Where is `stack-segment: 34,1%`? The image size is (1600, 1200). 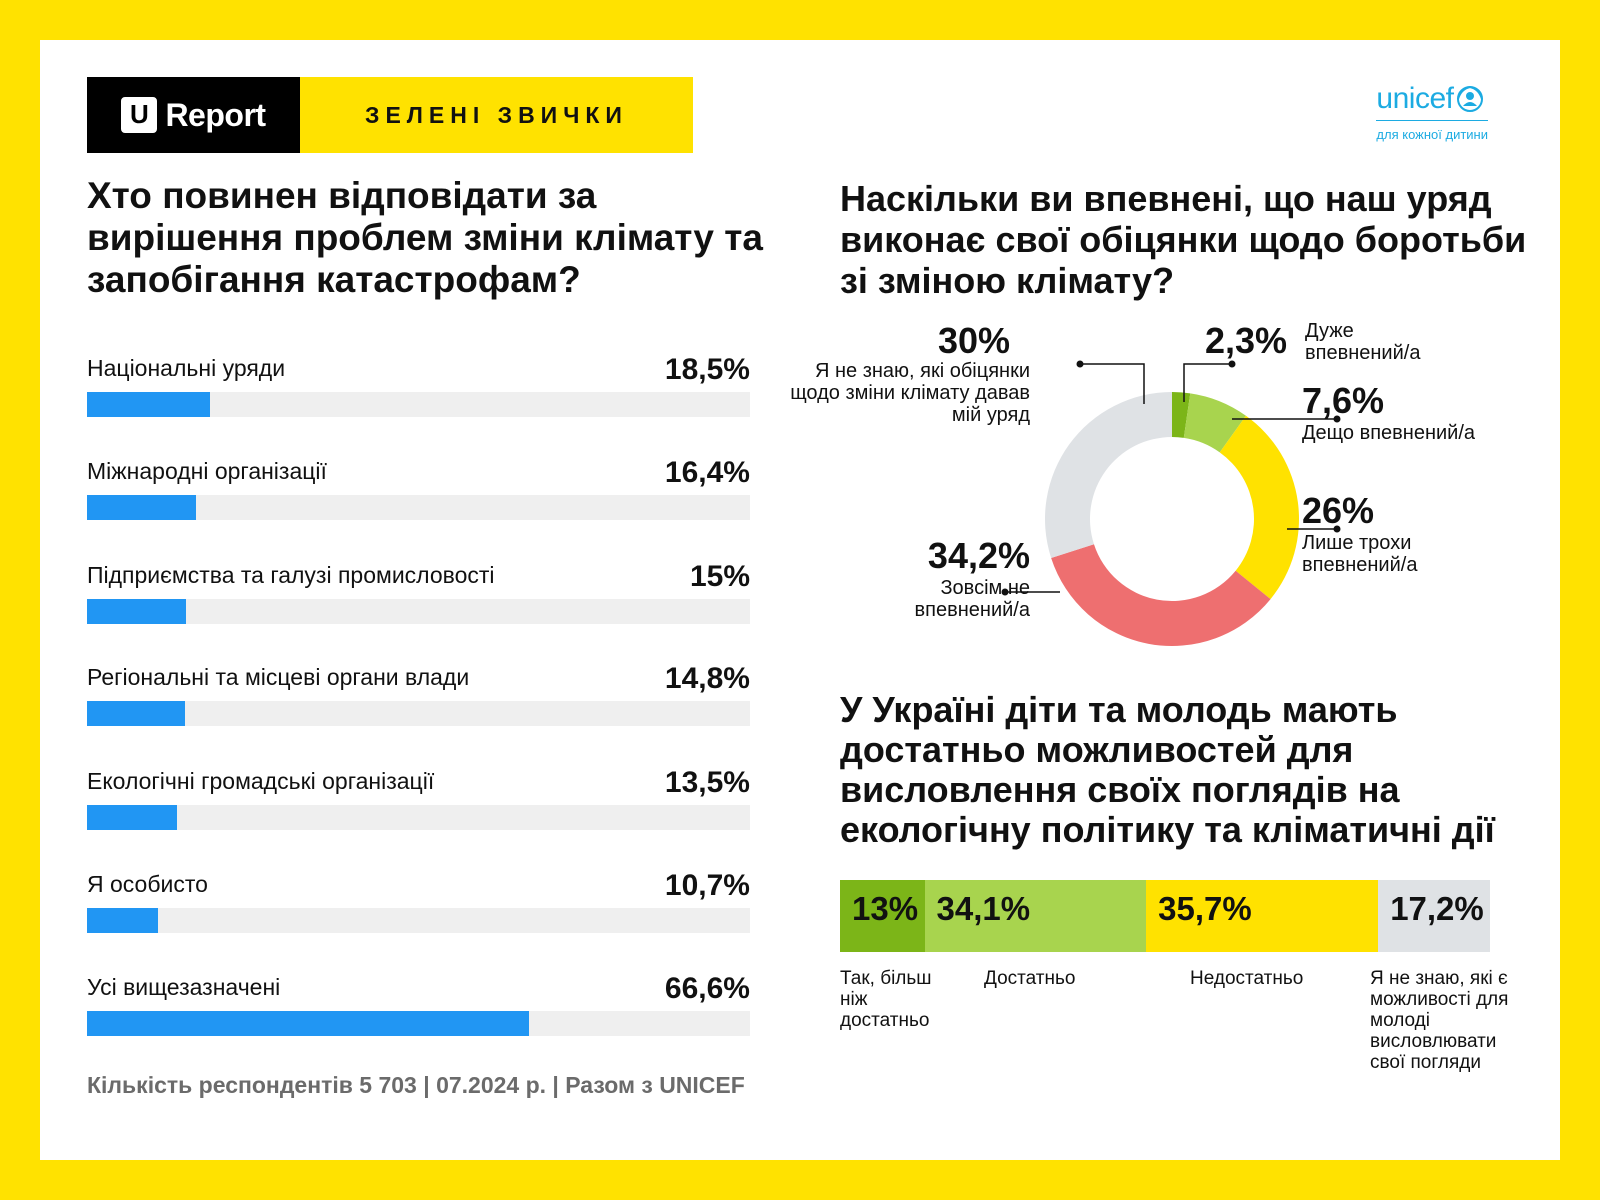 stack-segment: 34,1% is located at coordinates (1035, 916).